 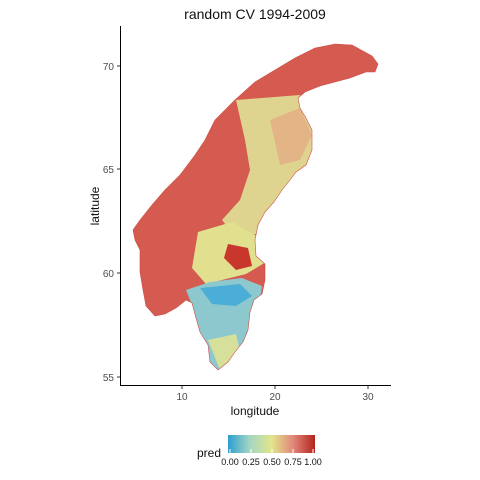 I want to click on region-northern-coast, so click(x=291, y=136).